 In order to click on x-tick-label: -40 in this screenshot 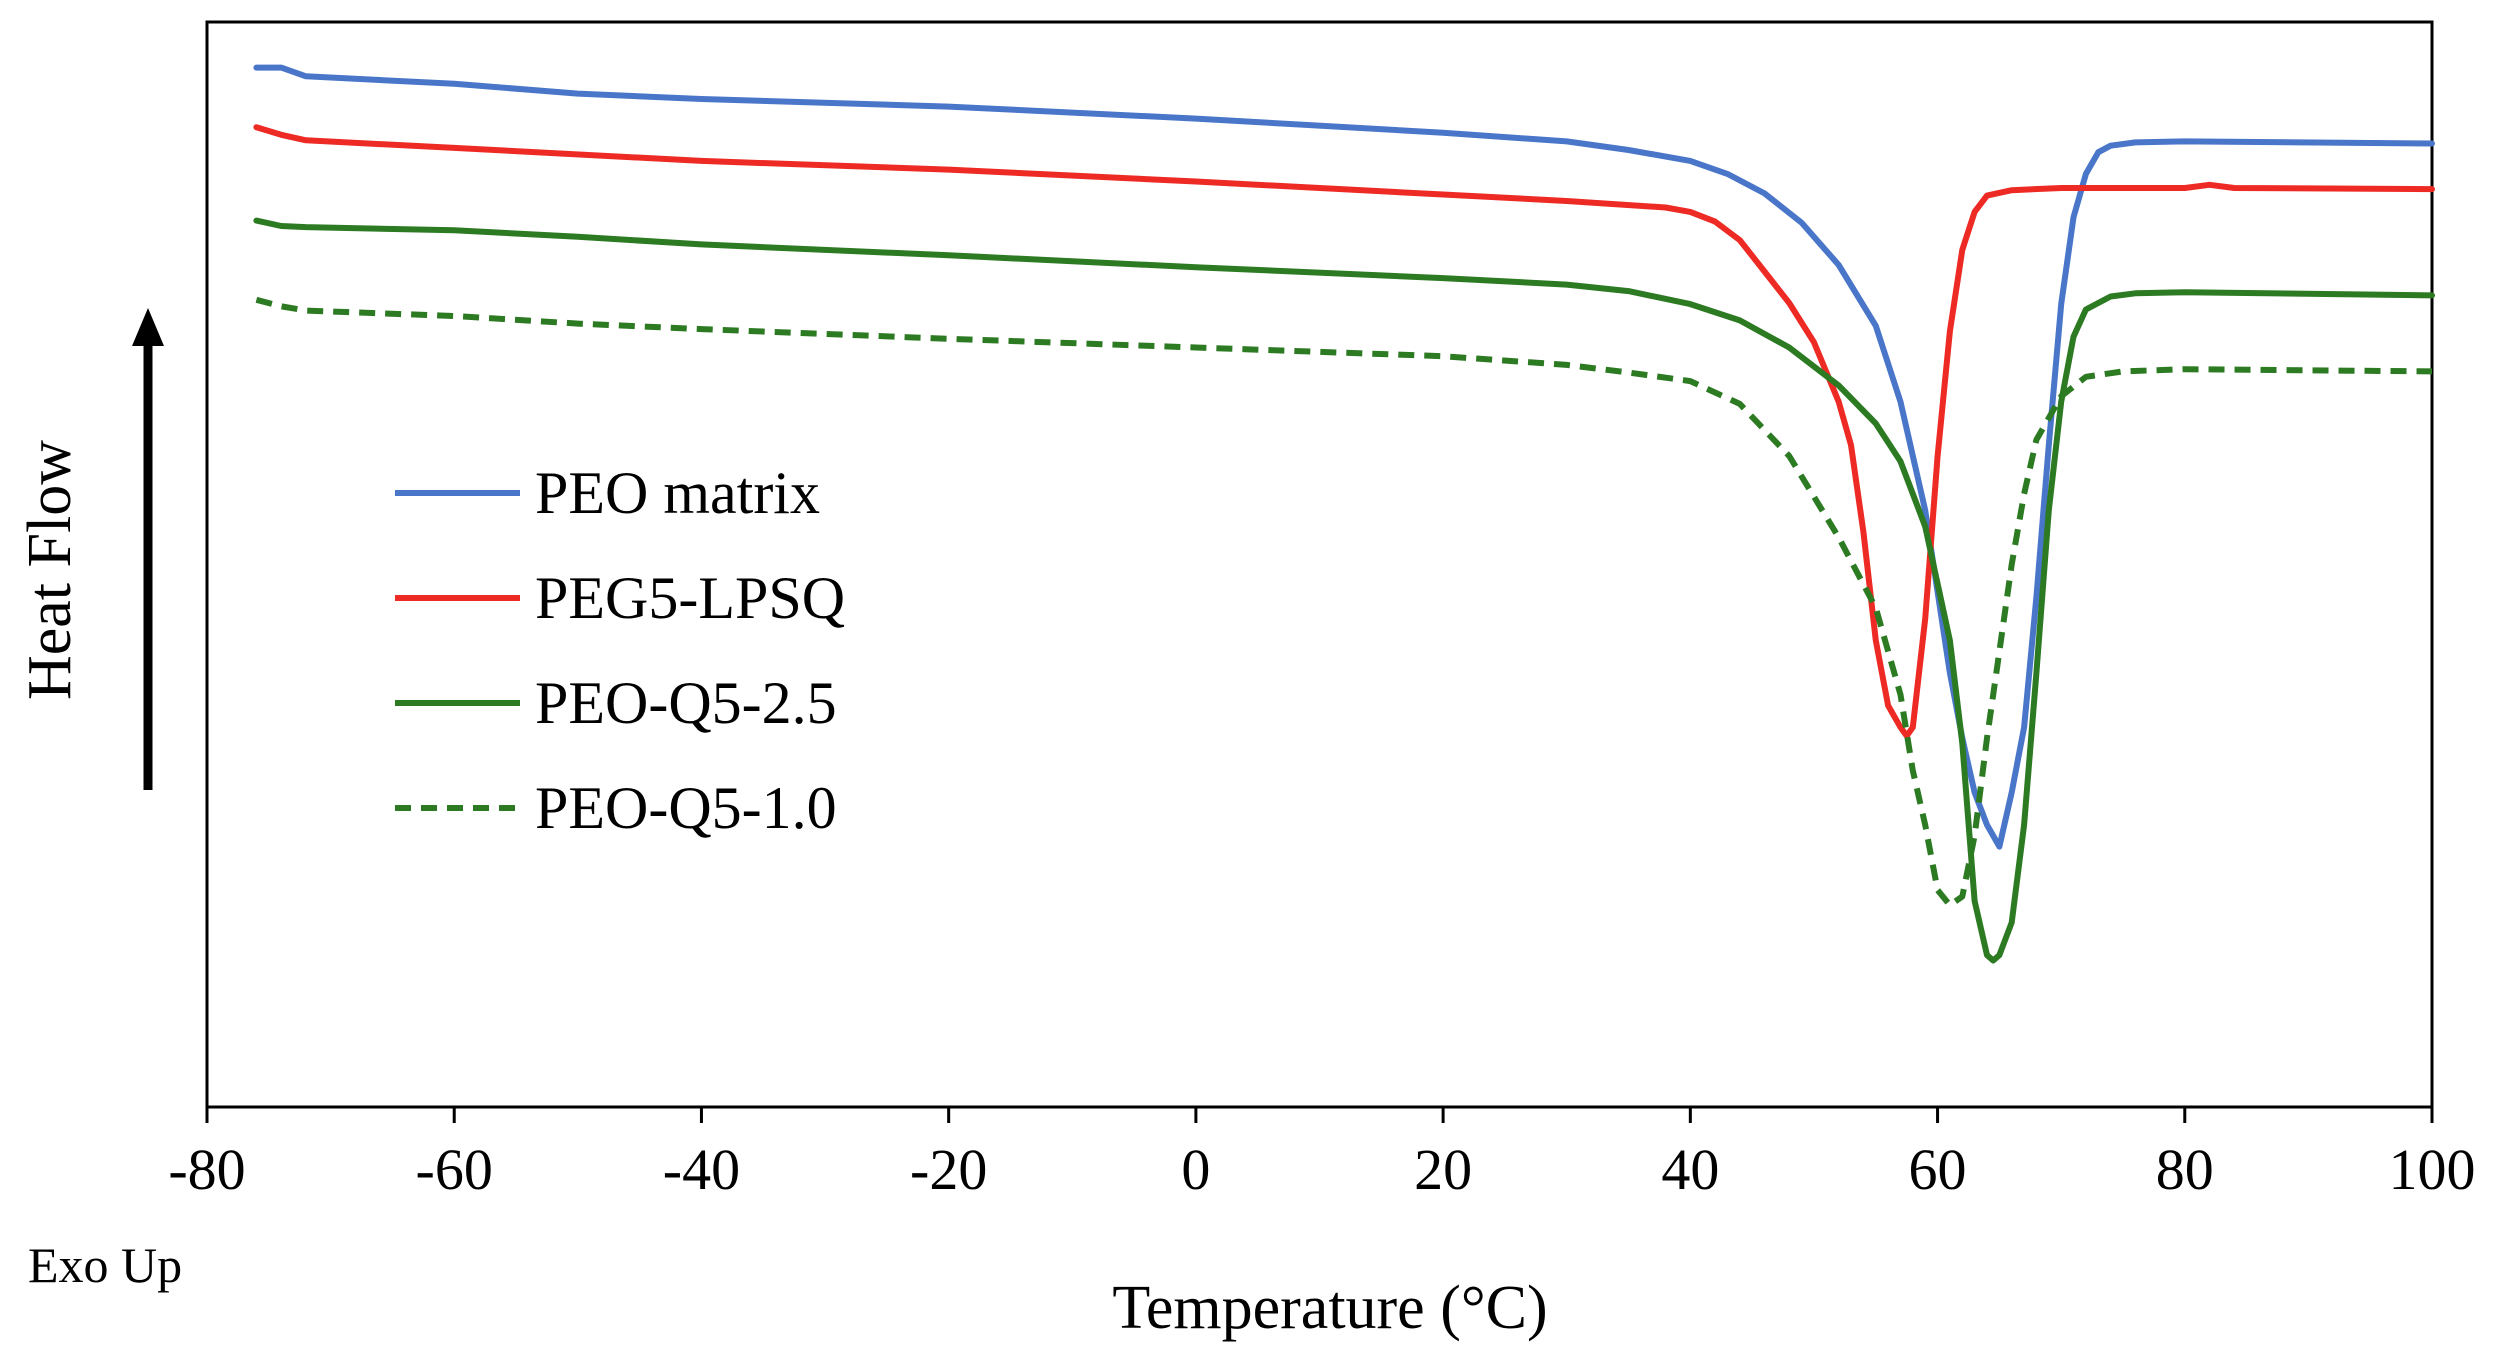, I will do `click(701, 1169)`.